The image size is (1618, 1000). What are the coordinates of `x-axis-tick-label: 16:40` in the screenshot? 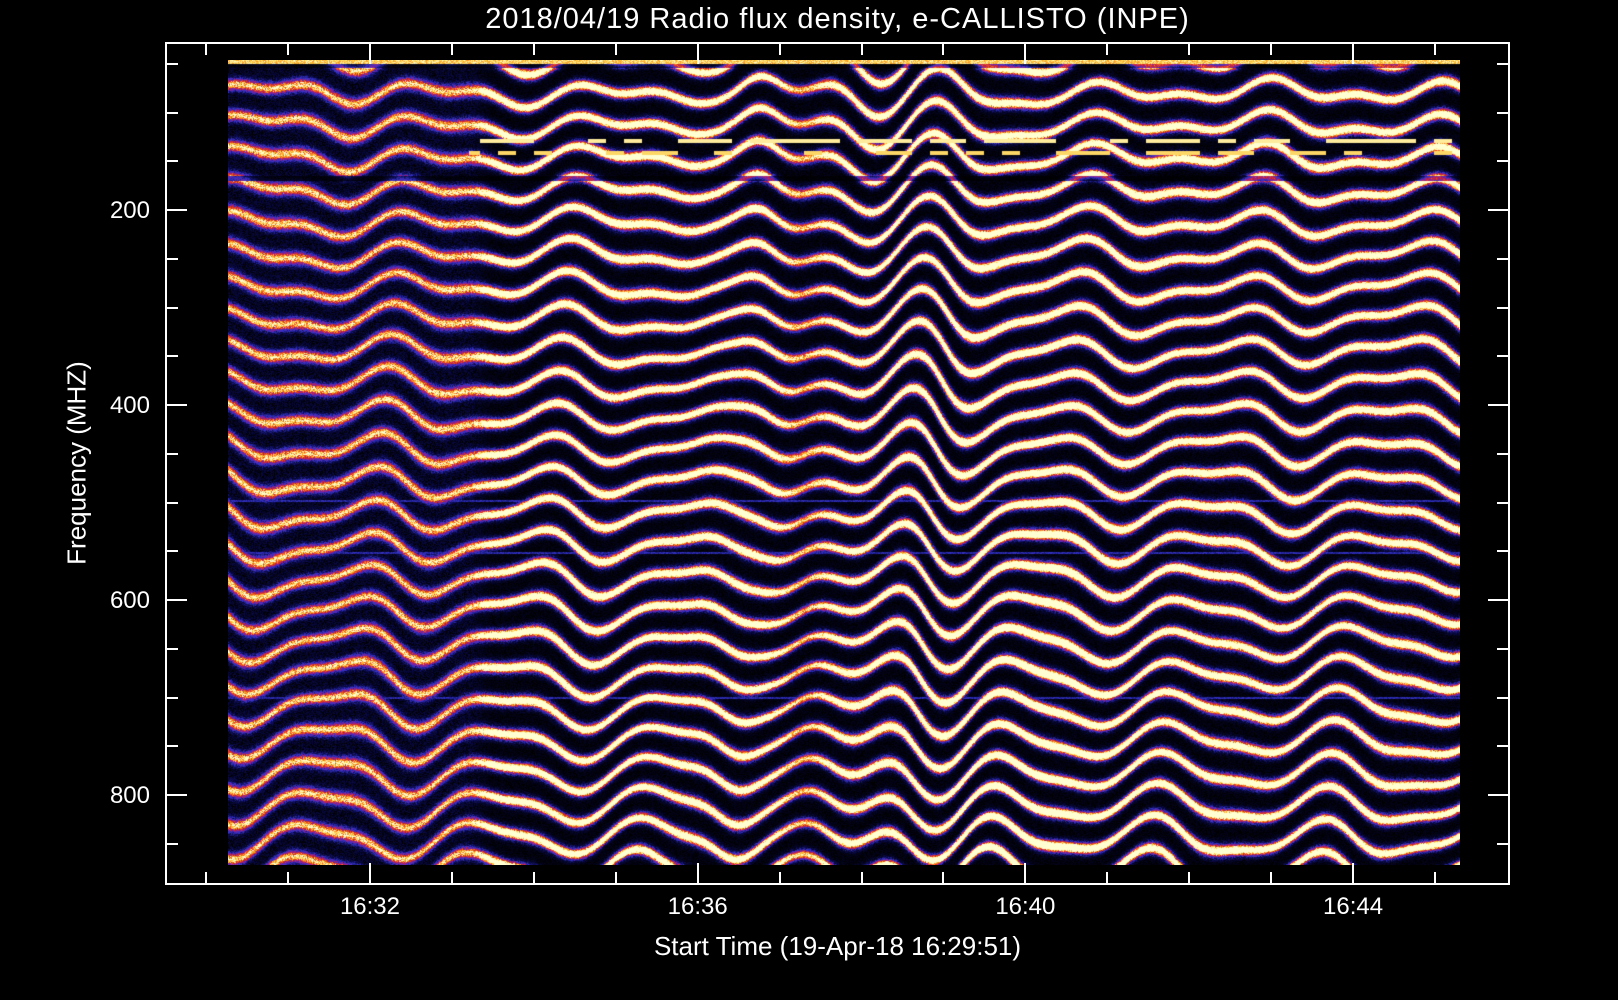 It's located at (1025, 906).